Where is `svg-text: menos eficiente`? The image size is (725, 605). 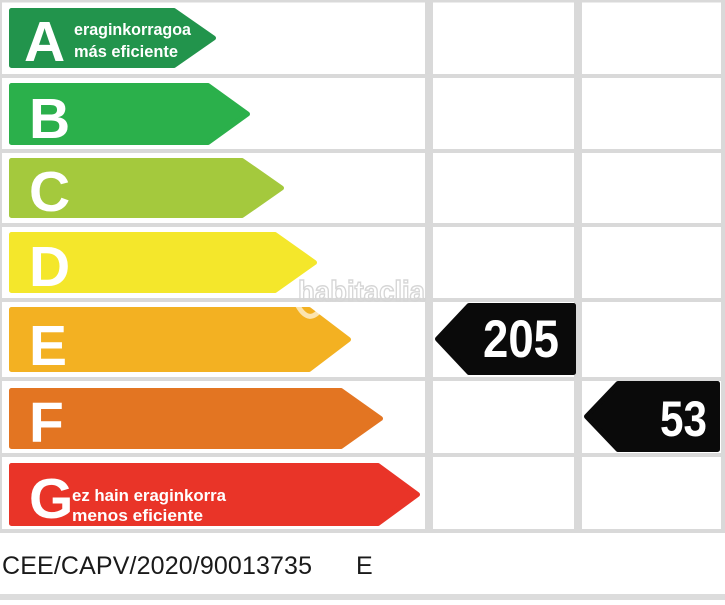 svg-text: menos eficiente is located at coordinates (137, 515).